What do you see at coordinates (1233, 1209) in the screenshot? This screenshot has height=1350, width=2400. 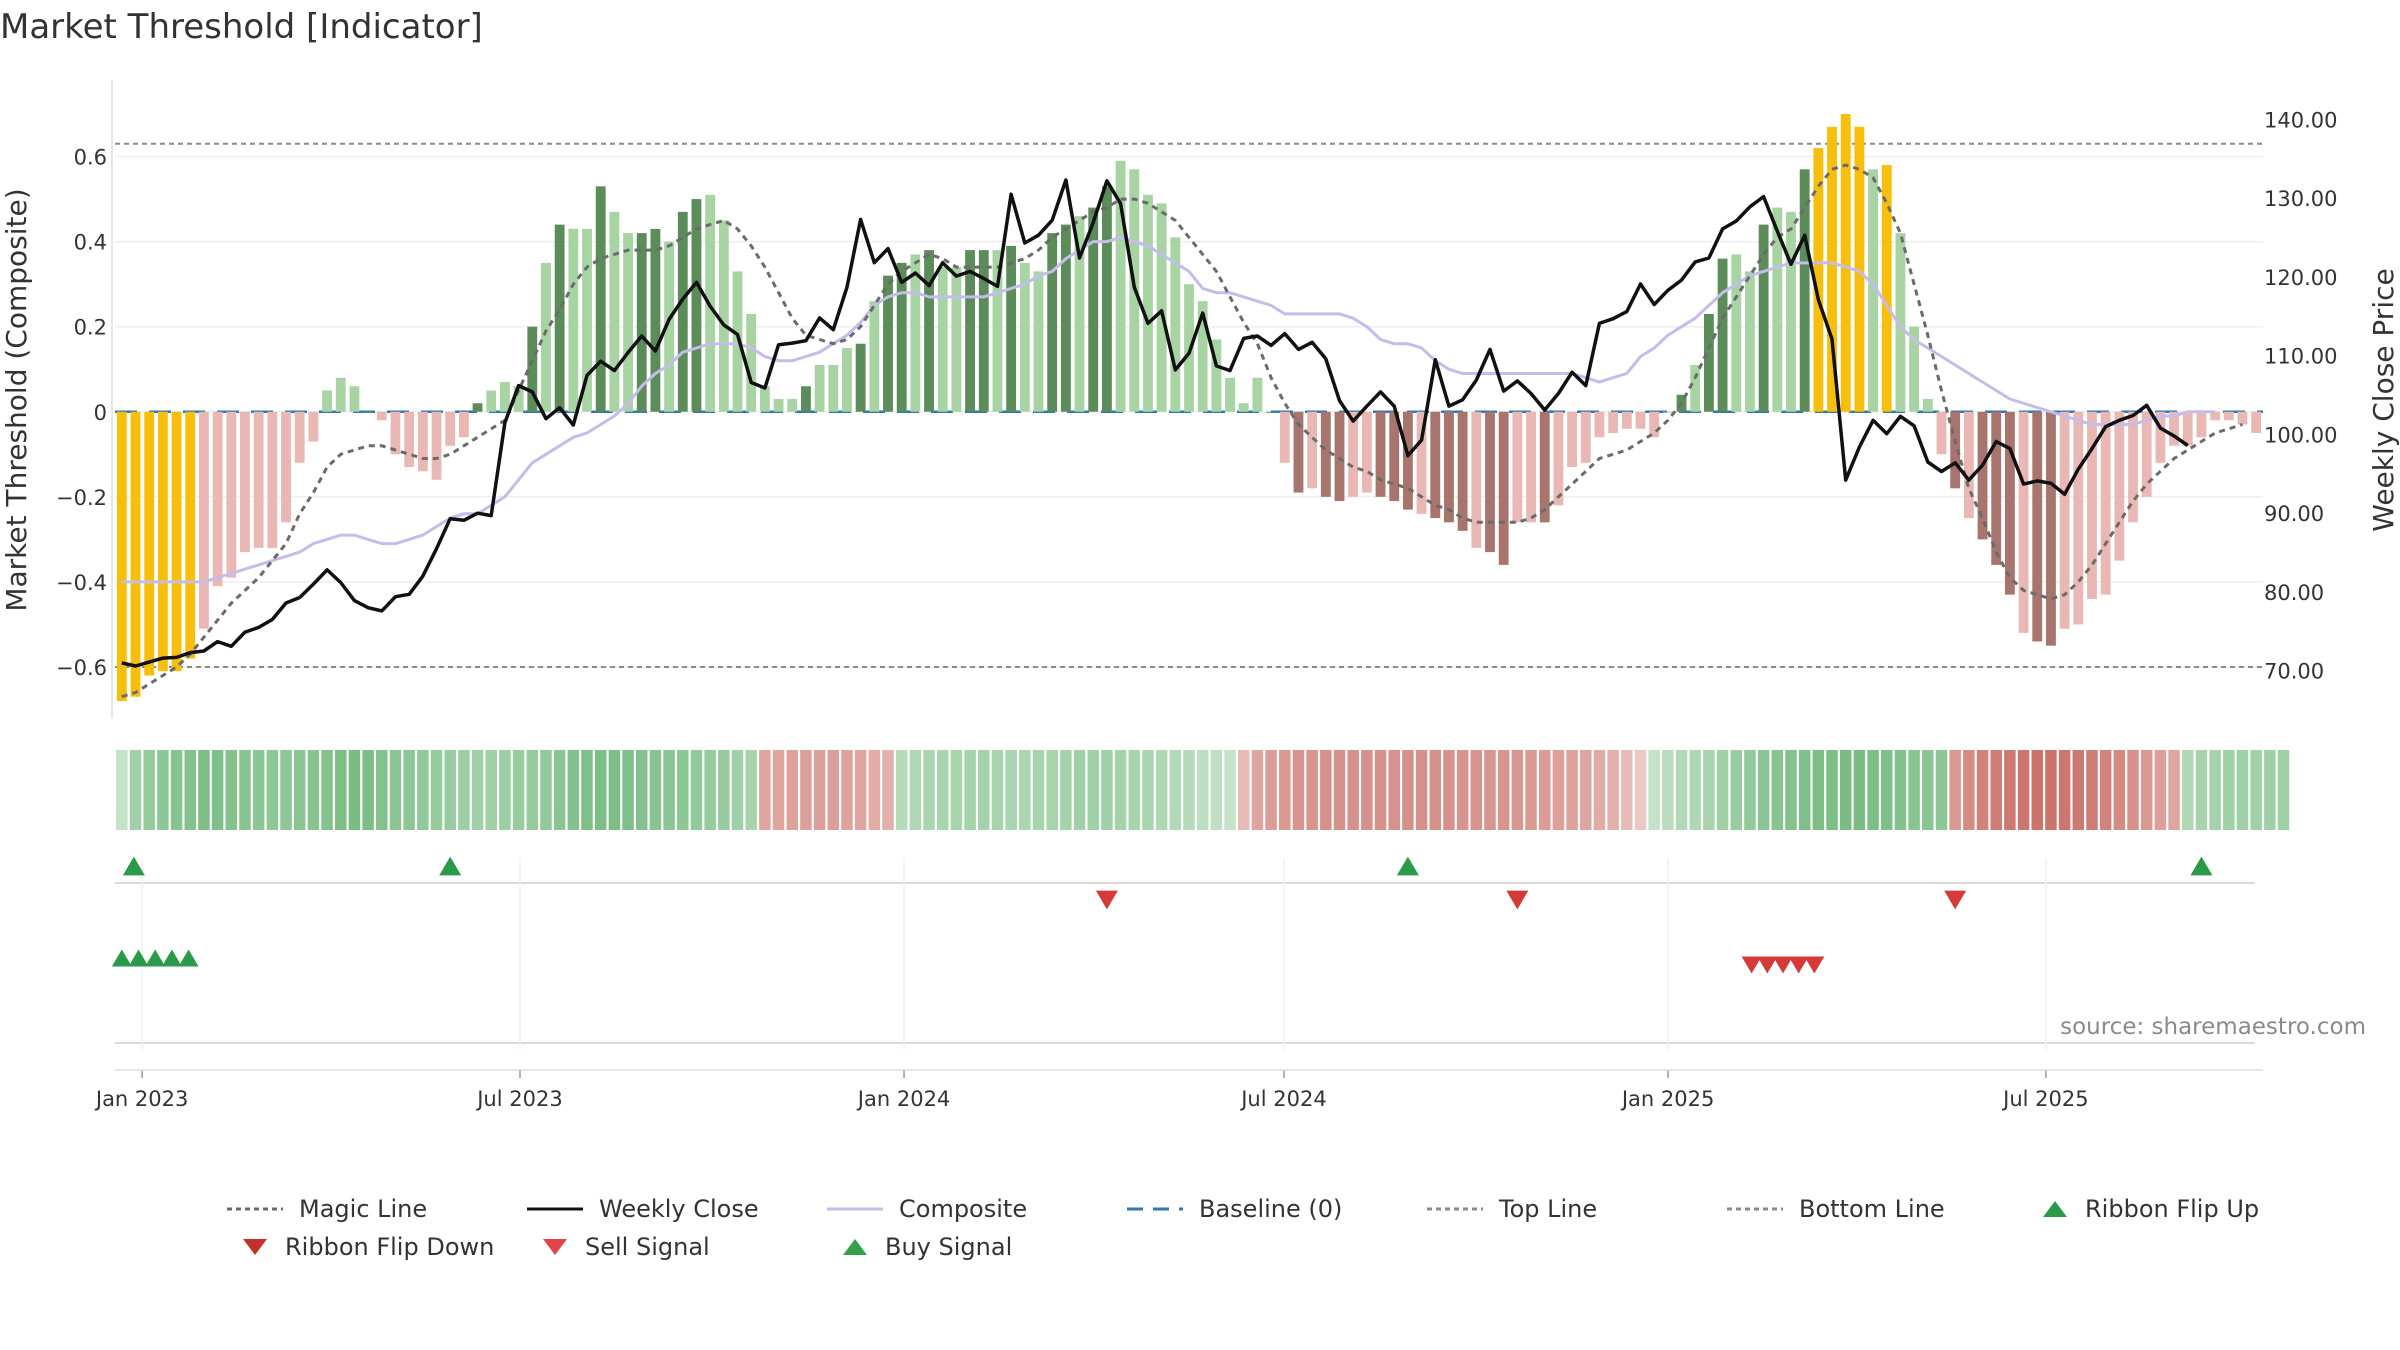 I see `legend-item: Baseline (0)` at bounding box center [1233, 1209].